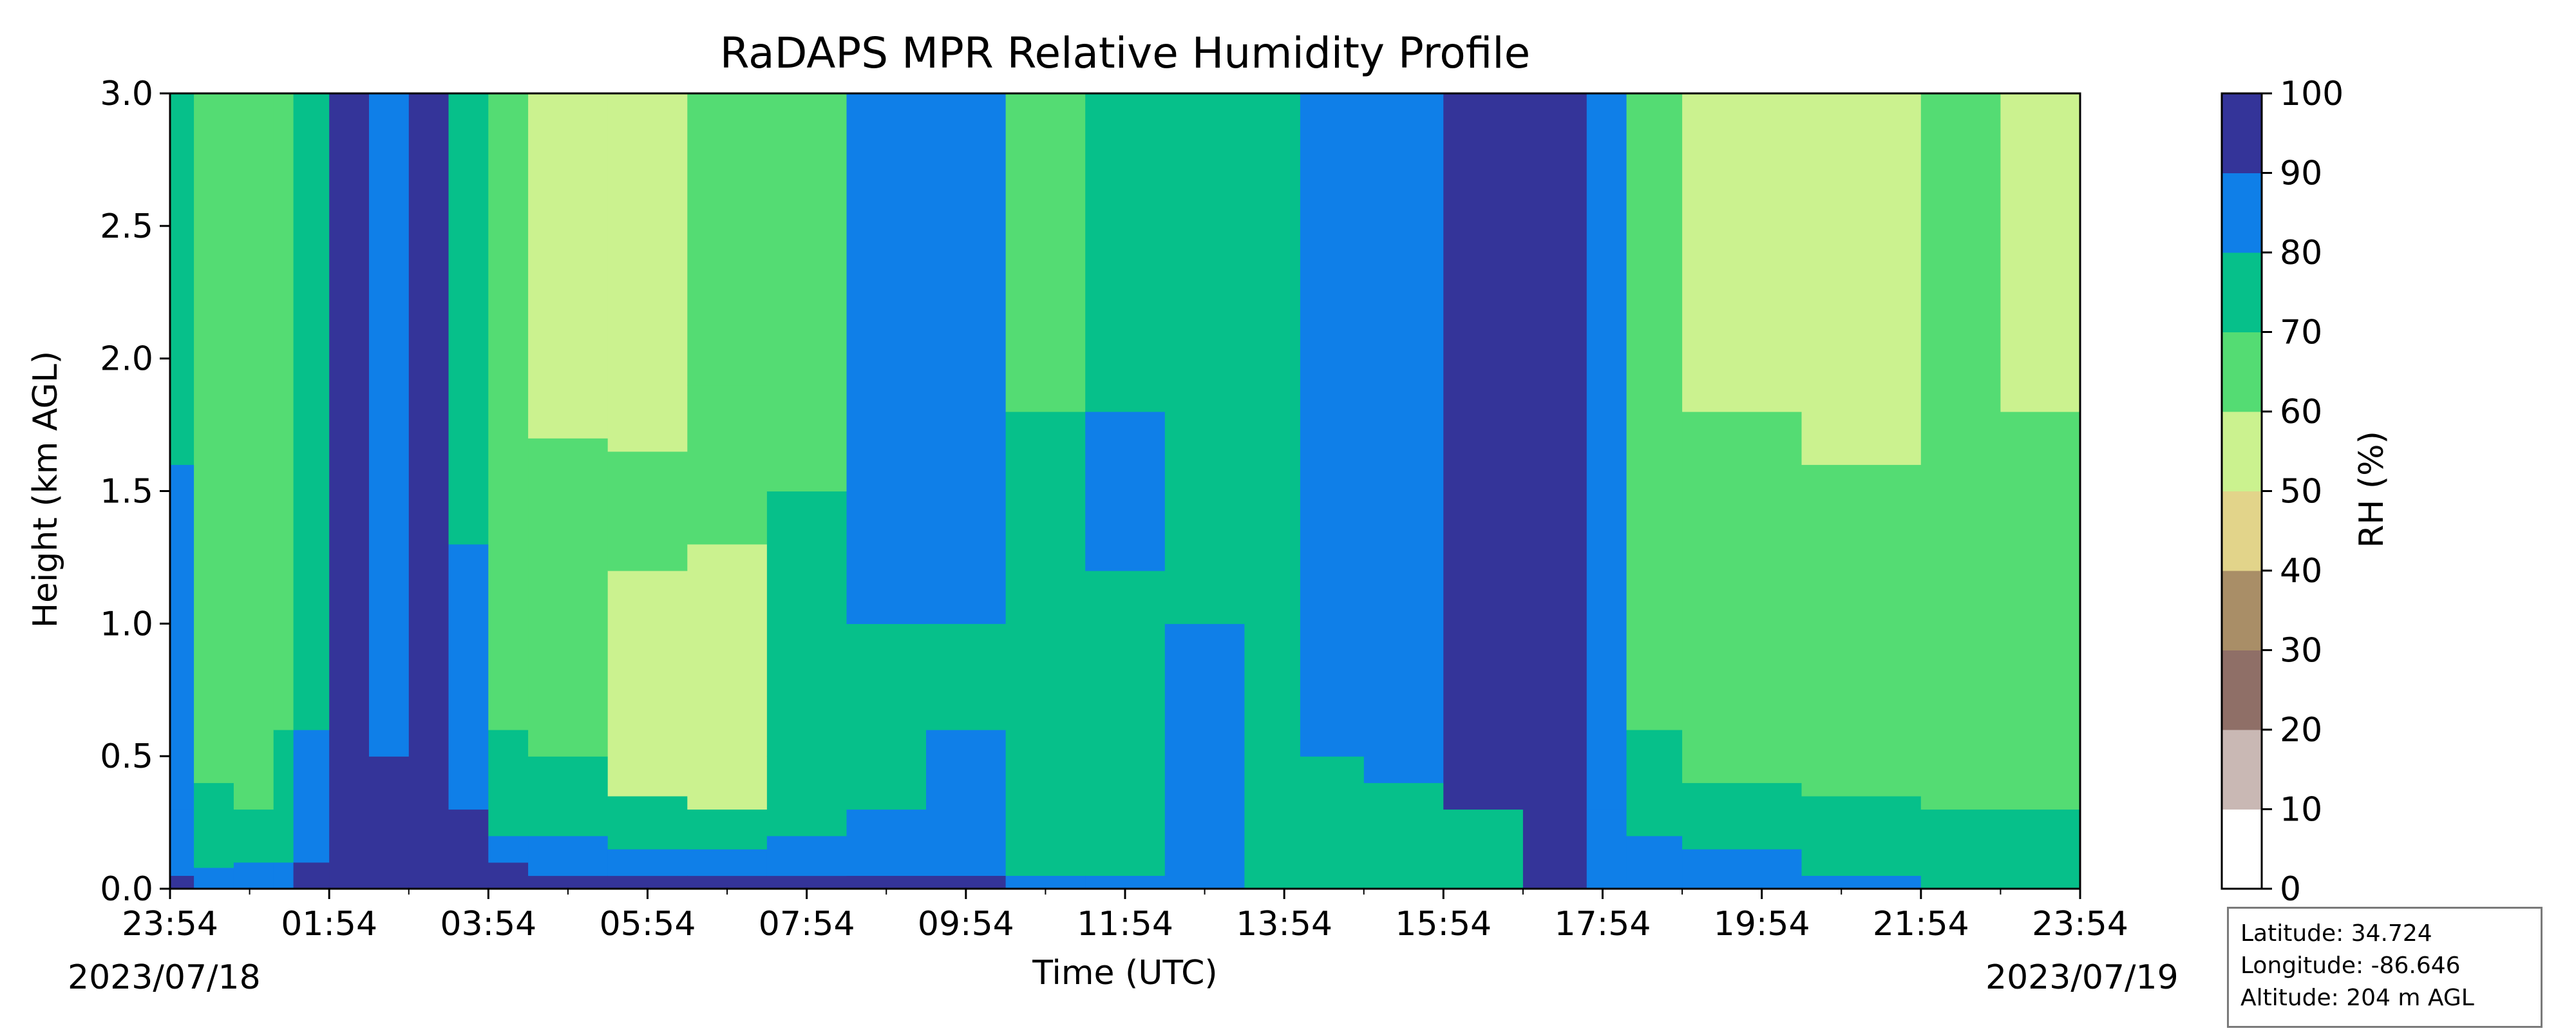 This screenshot has height=1033, width=2576. What do you see at coordinates (329, 924) in the screenshot?
I see `x-tick-label: 01:54` at bounding box center [329, 924].